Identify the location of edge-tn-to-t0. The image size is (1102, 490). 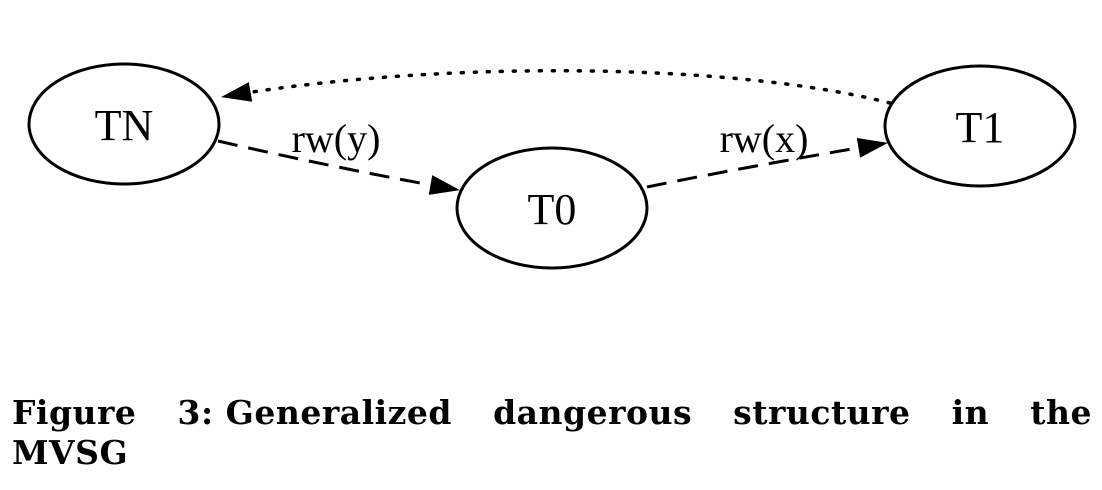
(338, 167).